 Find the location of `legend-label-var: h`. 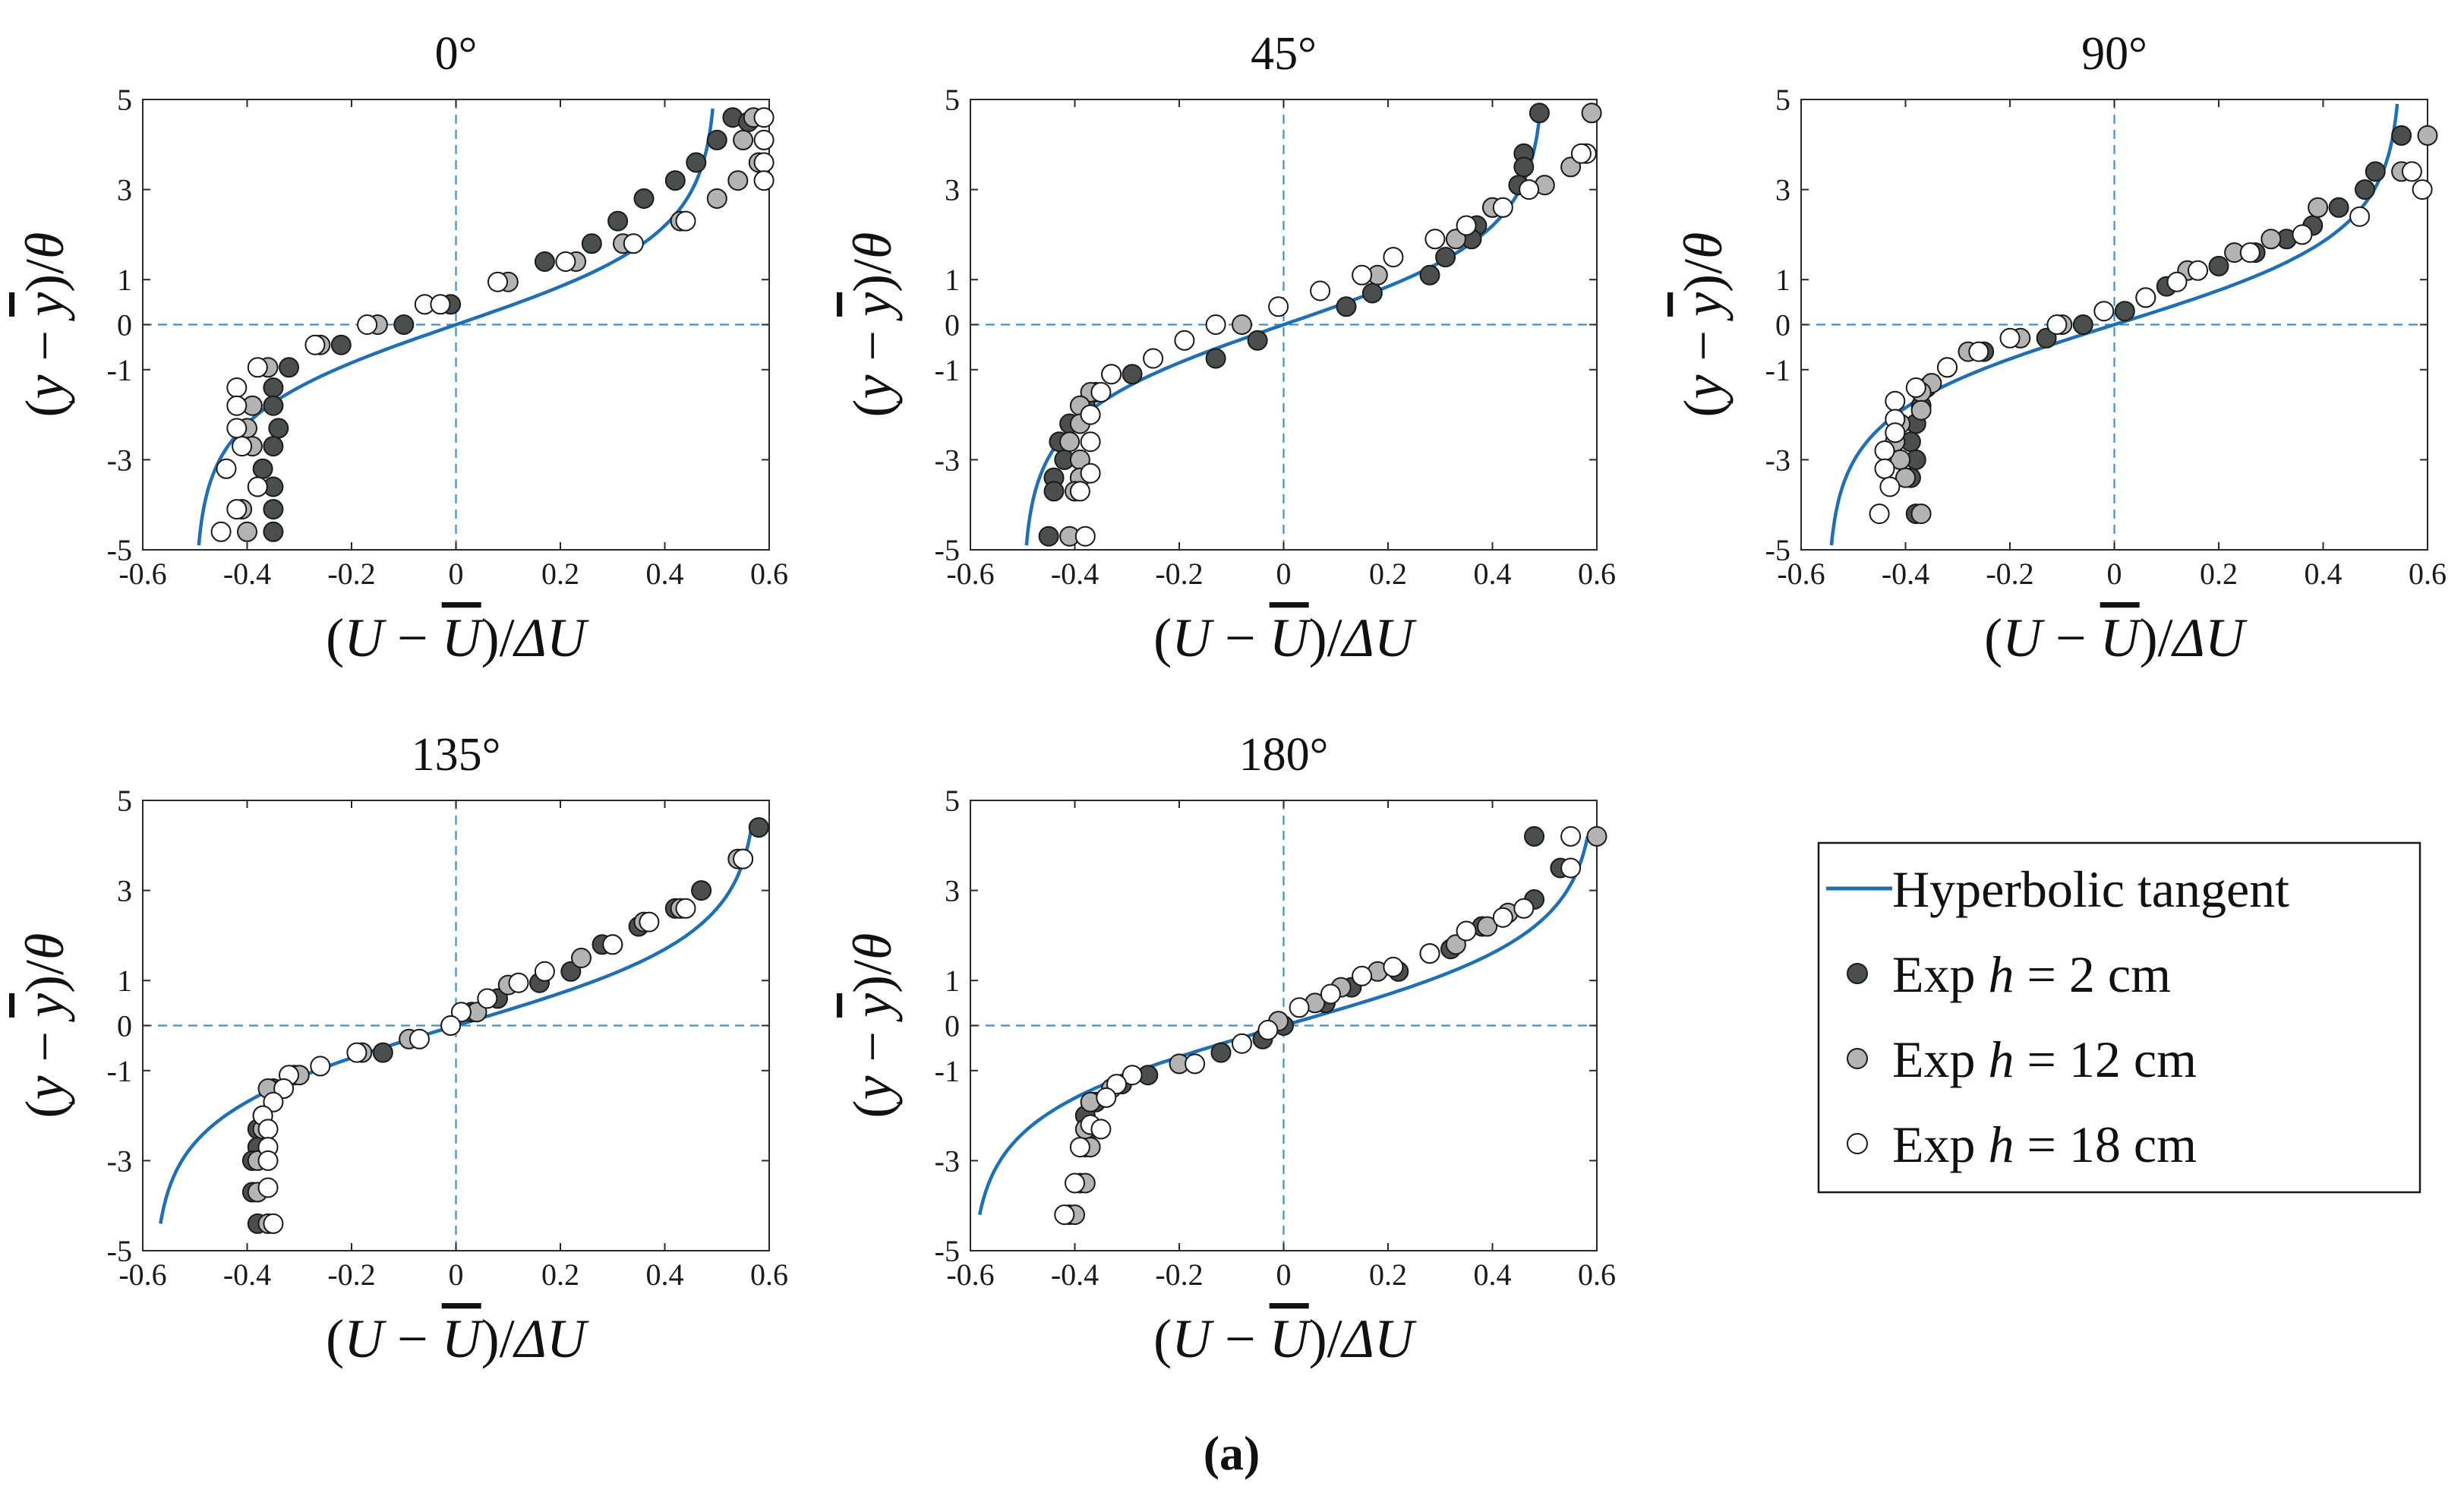

legend-label-var: h is located at coordinates (2002, 974).